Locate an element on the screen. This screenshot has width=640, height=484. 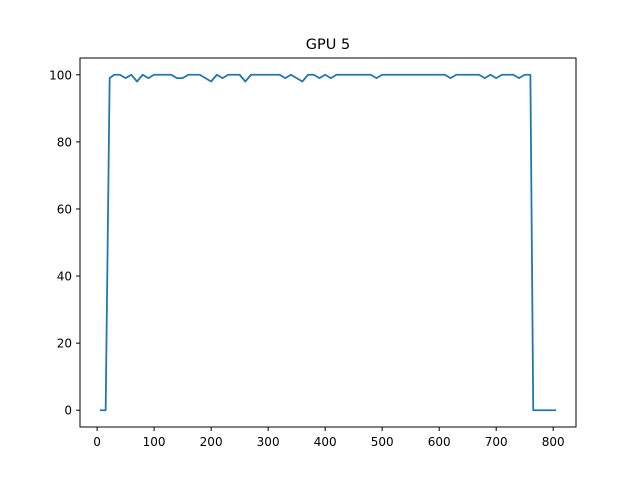
y-tick-label: 100 is located at coordinates (60, 75).